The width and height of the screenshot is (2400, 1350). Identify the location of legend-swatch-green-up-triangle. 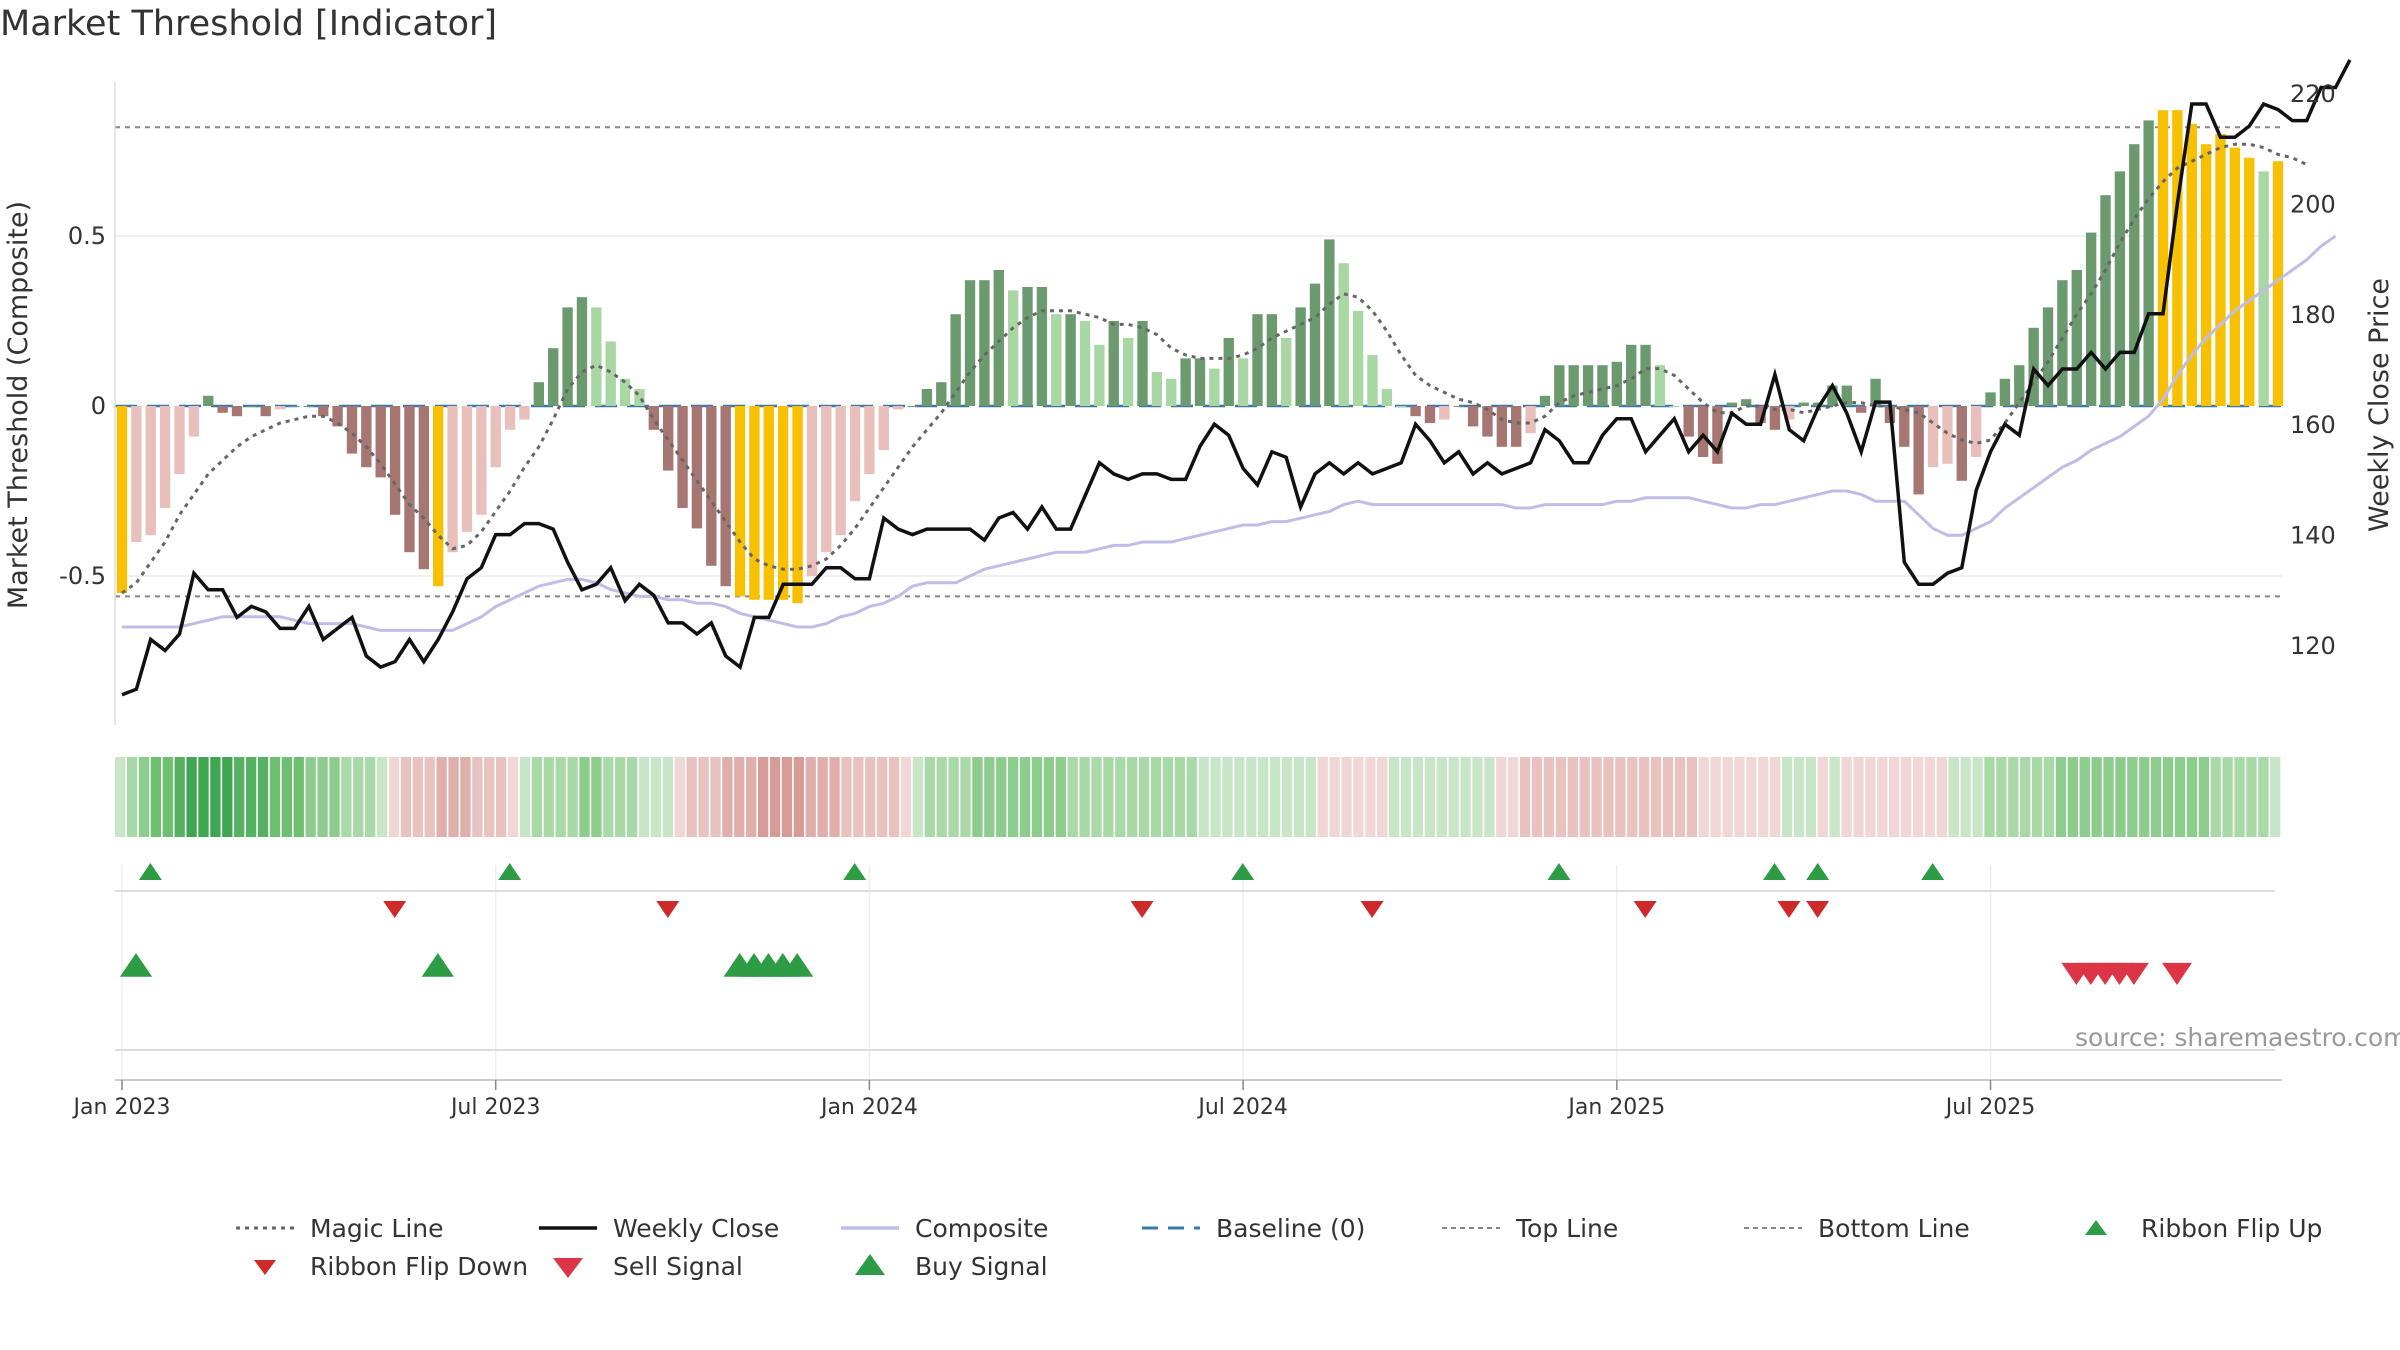
(2096, 1227).